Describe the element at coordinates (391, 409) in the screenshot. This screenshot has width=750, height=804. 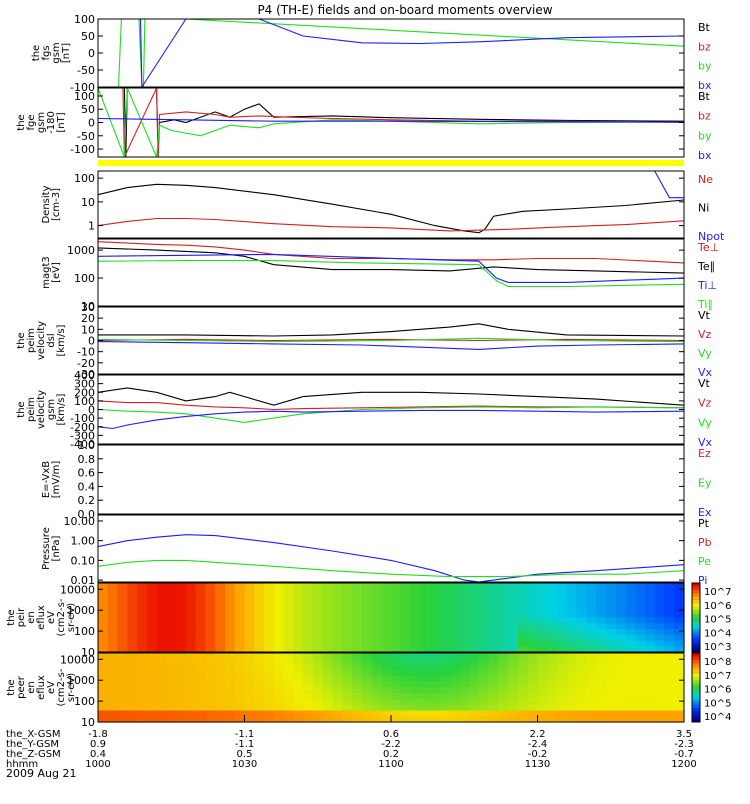
I see `panel-frame` at that location.